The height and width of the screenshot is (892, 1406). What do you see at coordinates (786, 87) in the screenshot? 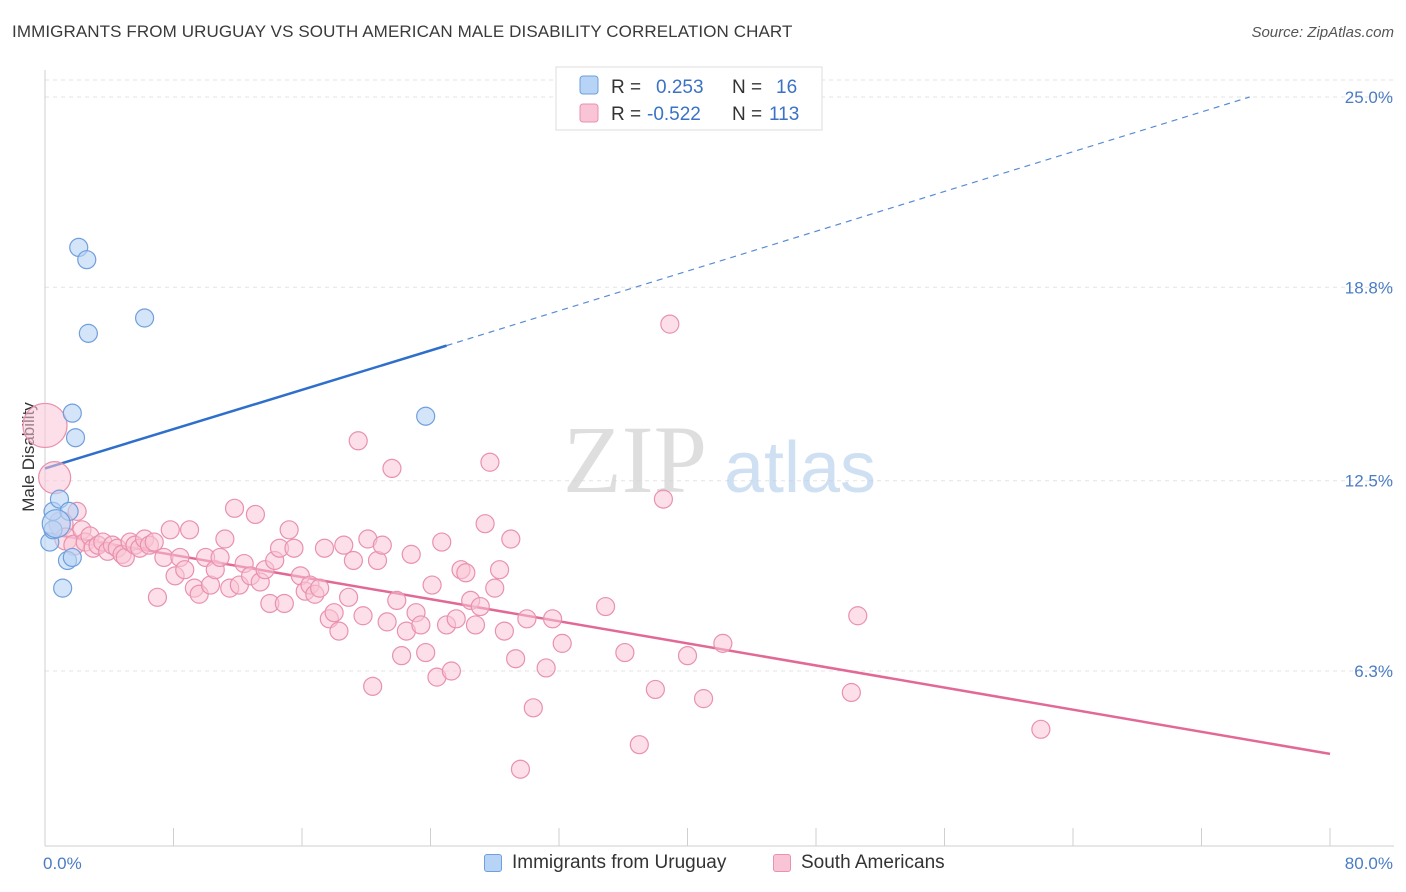
I see `legend-n-value: 16` at bounding box center [786, 87].